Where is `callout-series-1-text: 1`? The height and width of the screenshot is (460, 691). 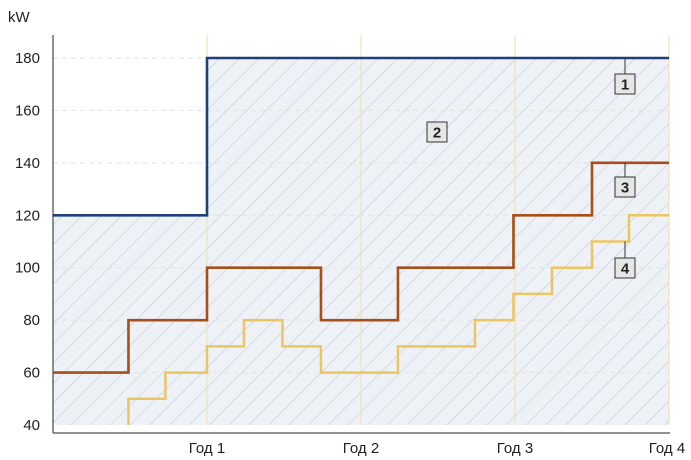
callout-series-1-text: 1 is located at coordinates (625, 85).